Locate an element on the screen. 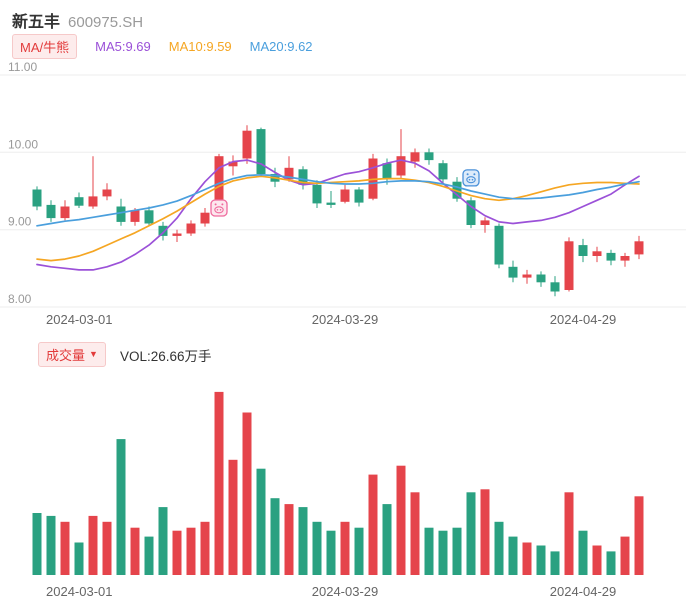 The width and height of the screenshot is (686, 606). y-axis-label: 10.00 is located at coordinates (23, 144).